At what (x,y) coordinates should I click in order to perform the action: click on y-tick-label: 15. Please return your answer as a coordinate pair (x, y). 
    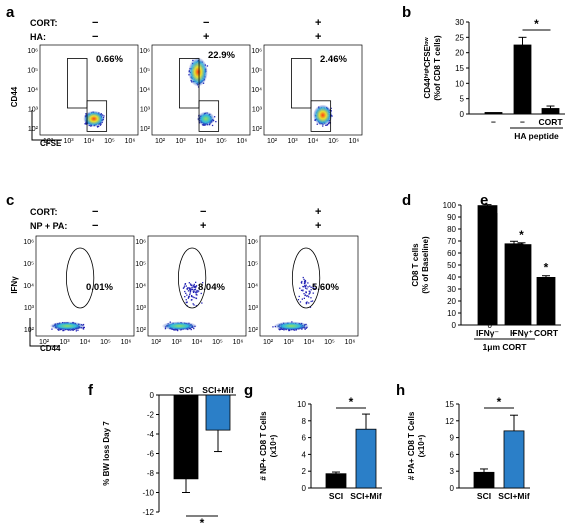
    Looking at the image, I should click on (449, 404).